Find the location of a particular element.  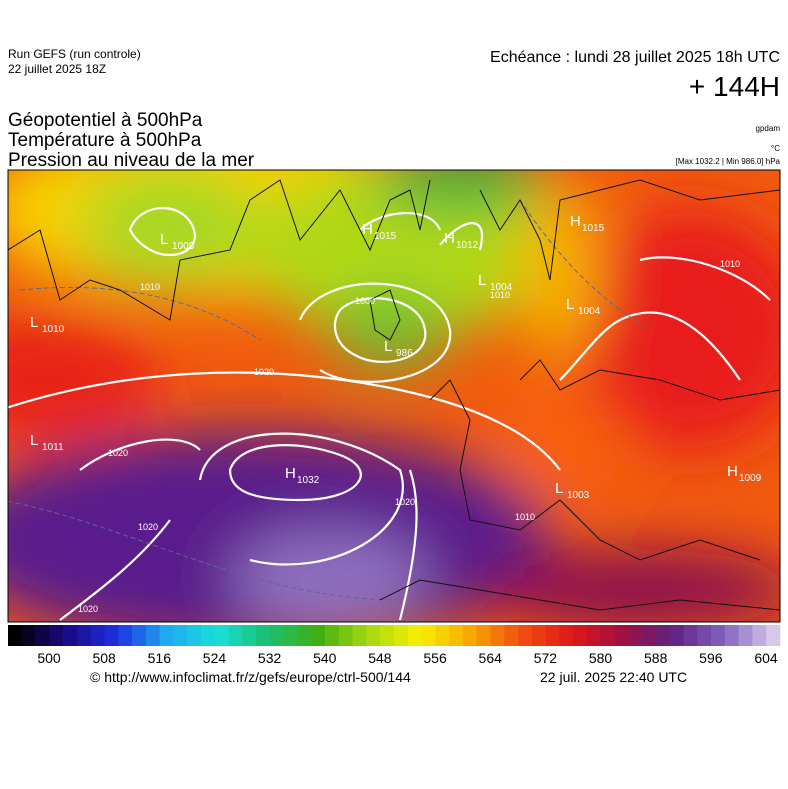

generated-time: 22 juil. 2025 22:40 UTC is located at coordinates (613, 677).